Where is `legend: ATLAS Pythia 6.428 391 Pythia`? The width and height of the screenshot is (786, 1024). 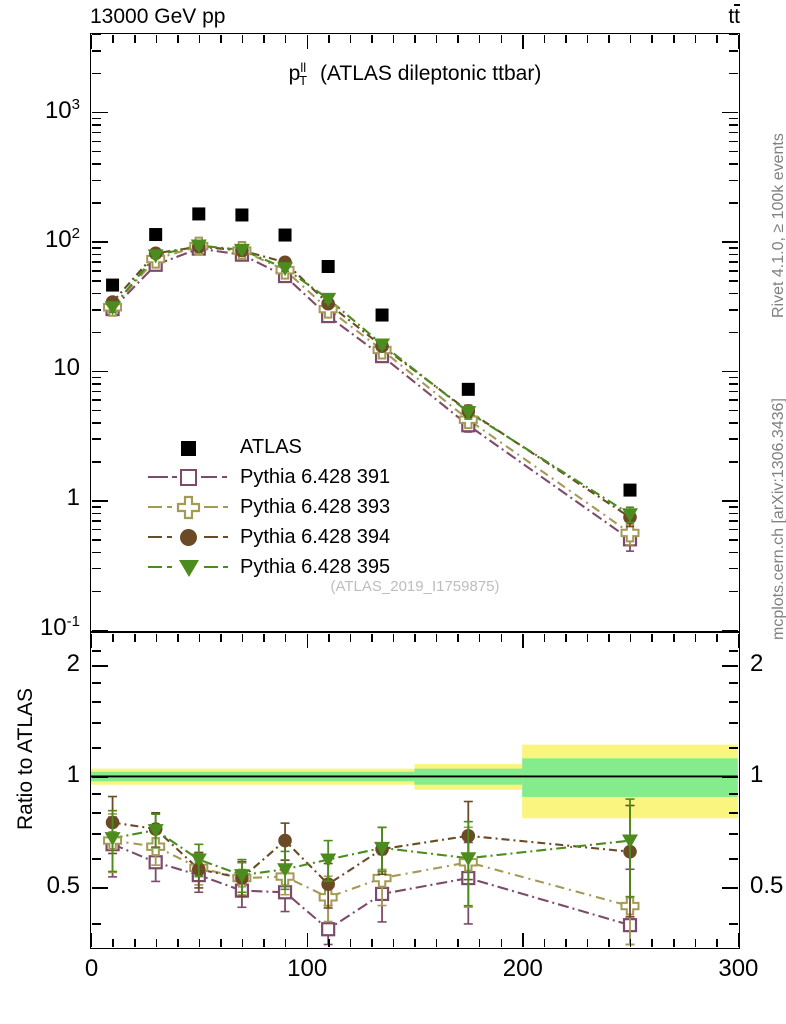
legend: ATLAS Pythia 6.428 391 Pythia is located at coordinates (269, 507).